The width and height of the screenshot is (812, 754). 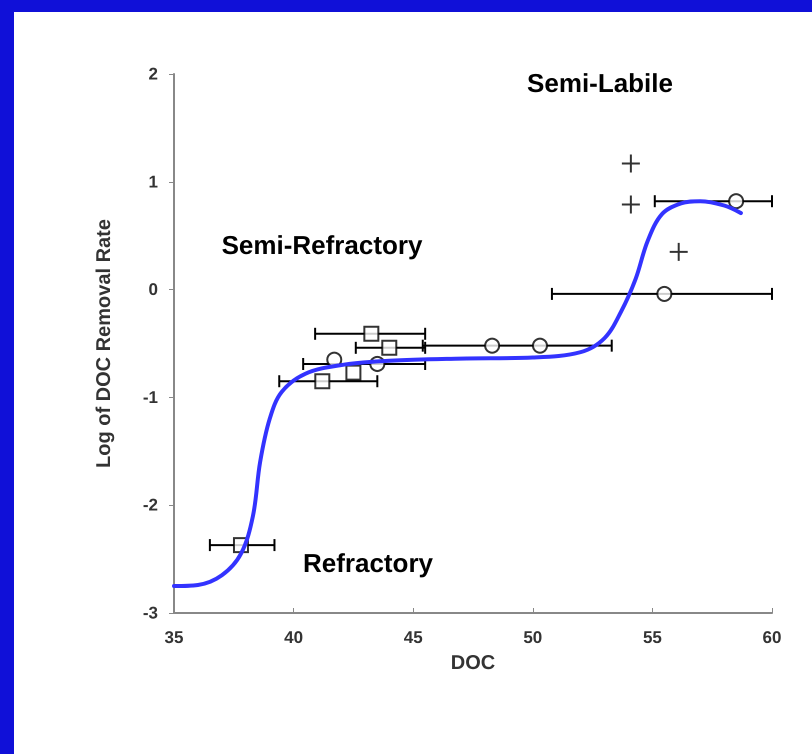 What do you see at coordinates (772, 637) in the screenshot?
I see `x-tick-label: 60` at bounding box center [772, 637].